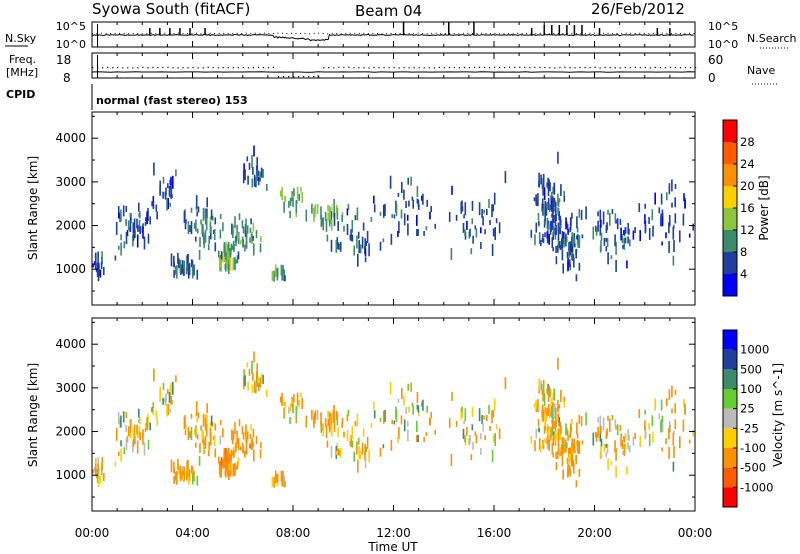 The width and height of the screenshot is (800, 554). Describe the element at coordinates (764, 207) in the screenshot. I see `power-cbar-label: Power [dB]` at that location.